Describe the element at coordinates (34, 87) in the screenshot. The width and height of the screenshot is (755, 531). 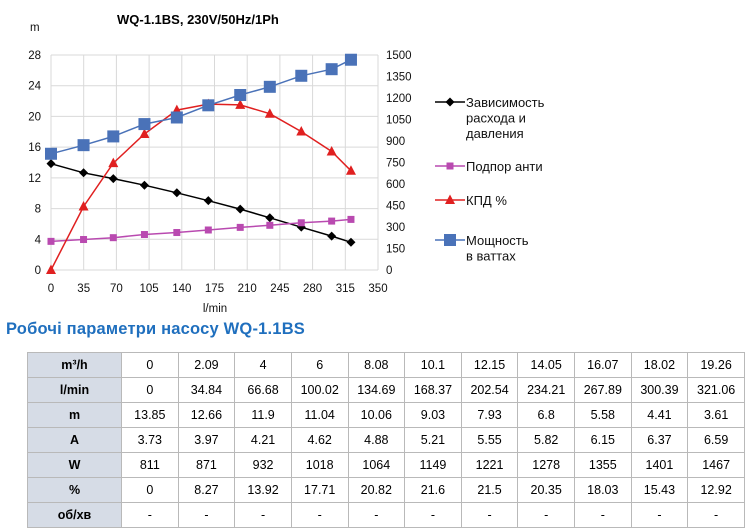
I see `y-left-tick-label: 24` at that location.